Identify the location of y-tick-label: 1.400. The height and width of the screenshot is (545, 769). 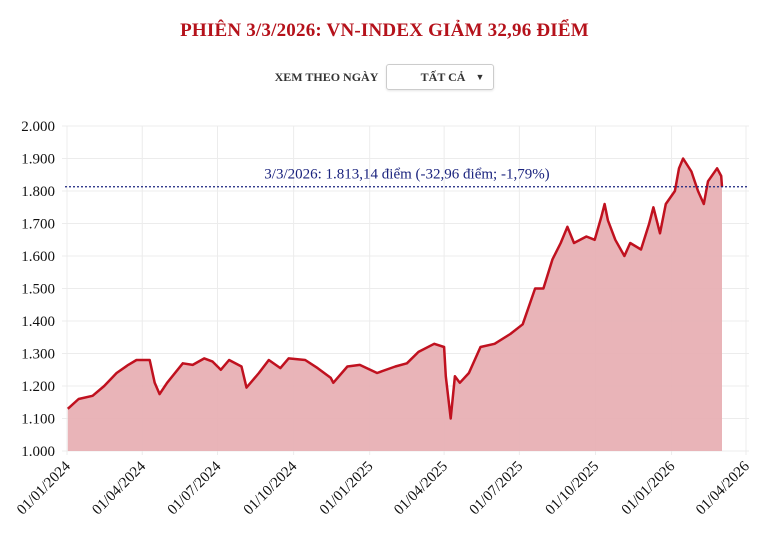
(38, 322).